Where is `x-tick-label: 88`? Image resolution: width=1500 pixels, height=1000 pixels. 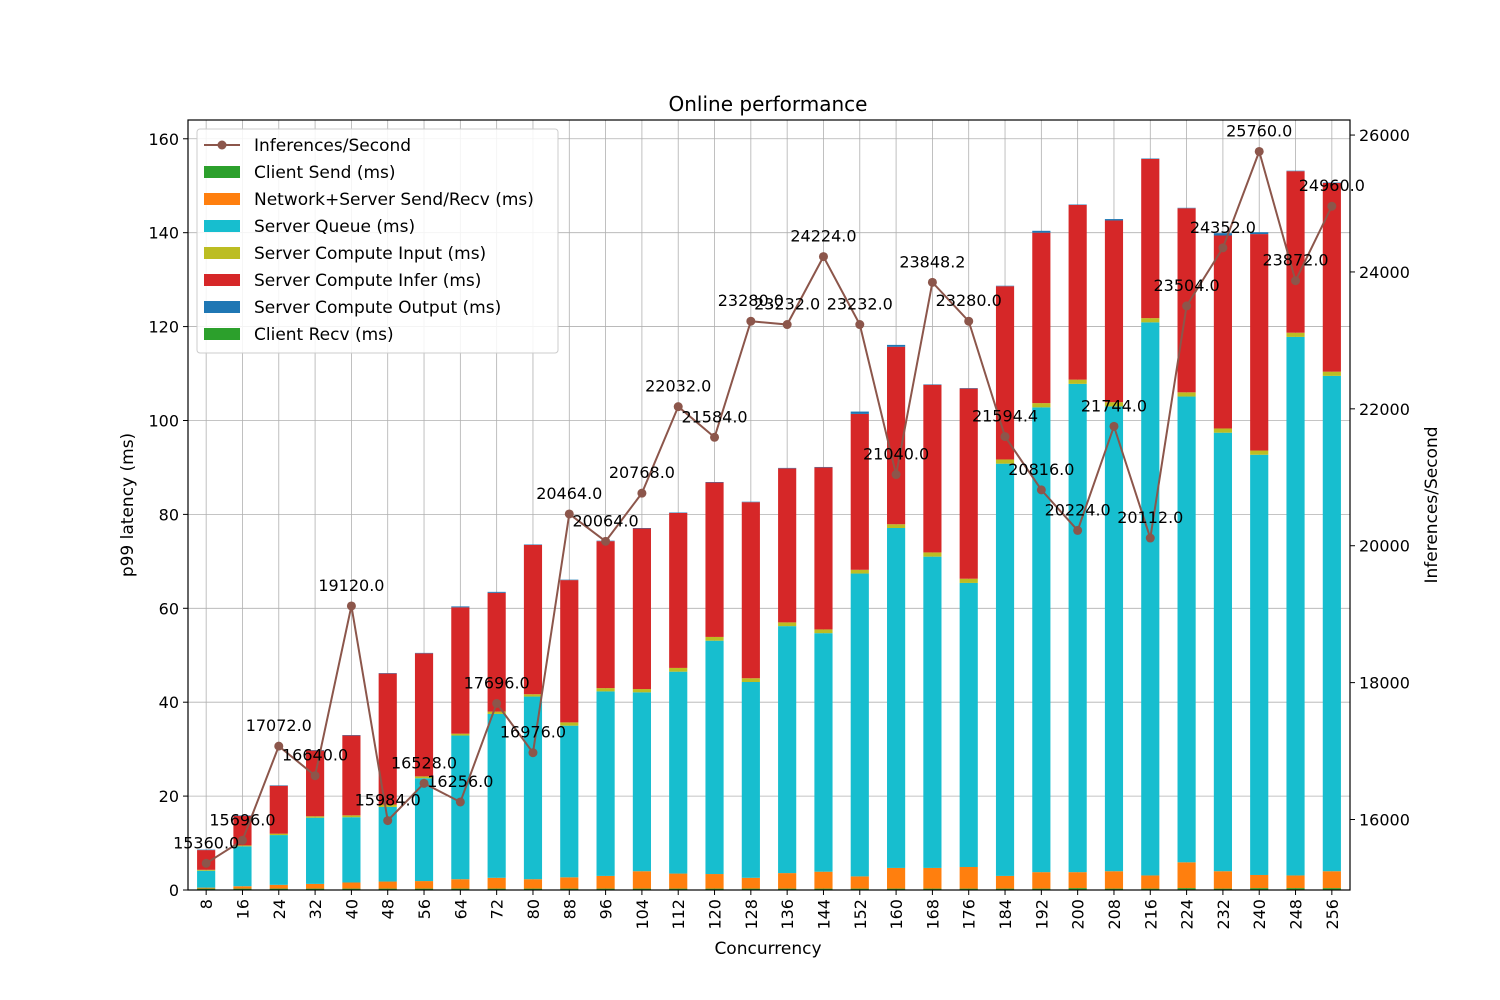 x-tick-label: 88 is located at coordinates (569, 909).